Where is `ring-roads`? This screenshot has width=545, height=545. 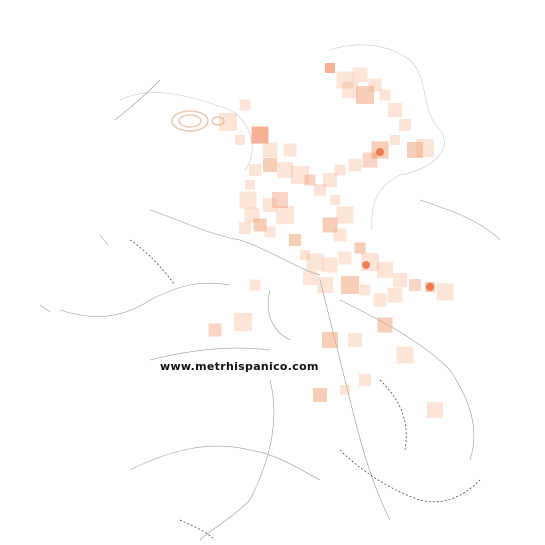
ring-roads is located at coordinates (198, 121).